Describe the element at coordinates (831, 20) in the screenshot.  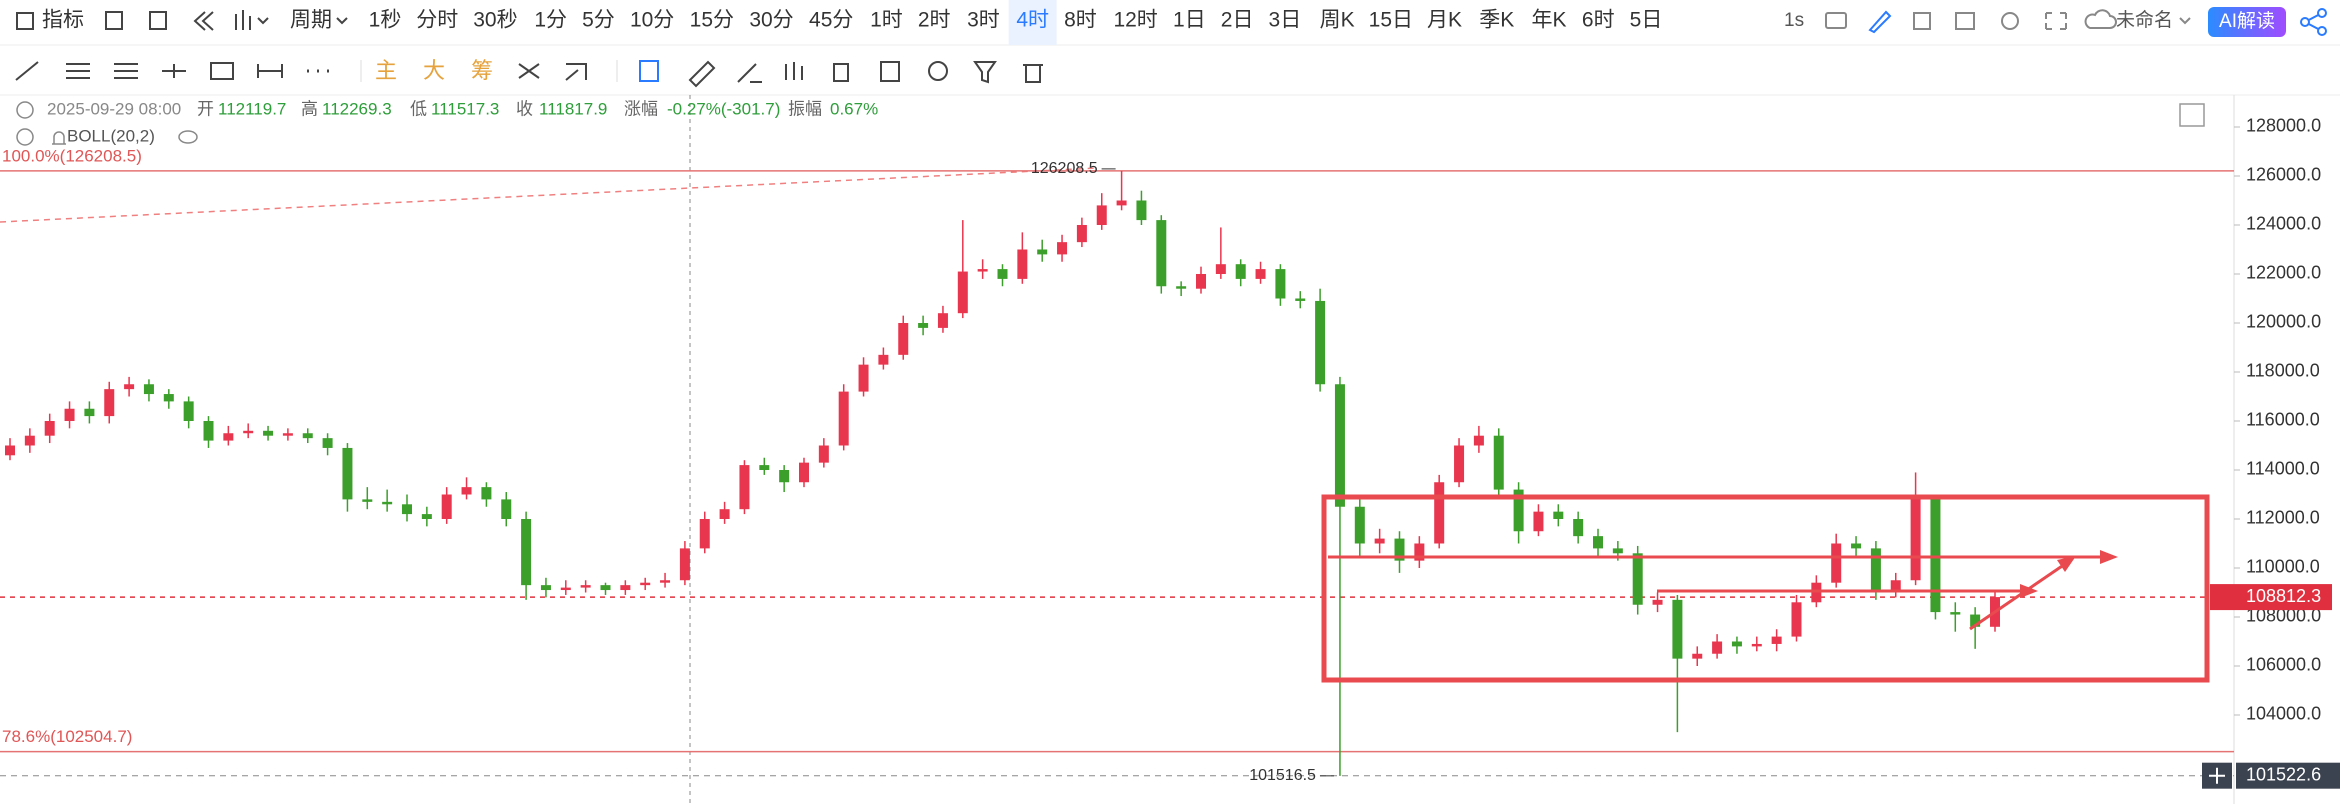
I see `interval-button: 45分` at that location.